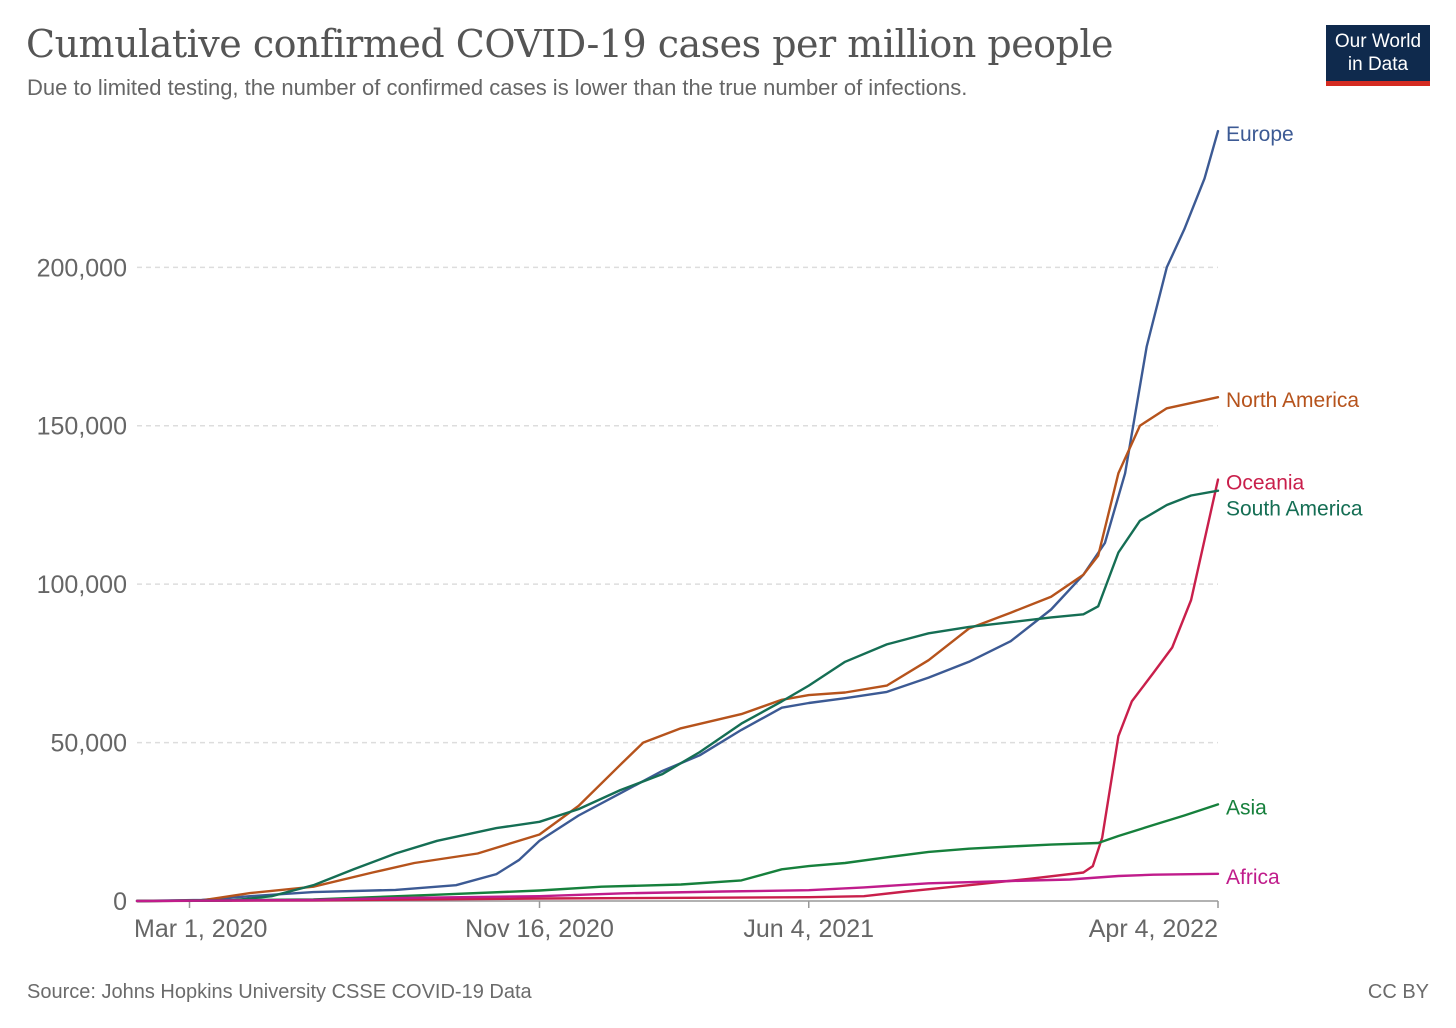 The width and height of the screenshot is (1456, 1028). Describe the element at coordinates (1378, 64) in the screenshot. I see `logo-line-2: in Data` at that location.